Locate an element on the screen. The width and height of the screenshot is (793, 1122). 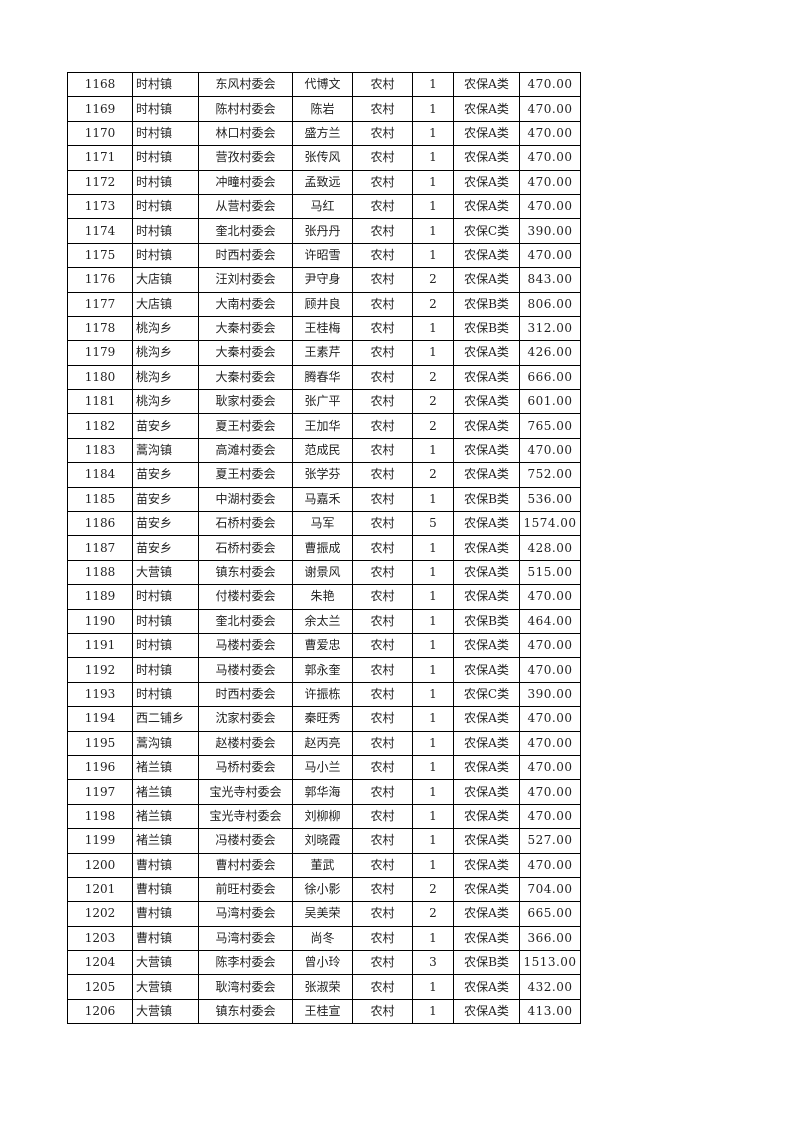
name-cell: 张广平 is located at coordinates (322, 402).